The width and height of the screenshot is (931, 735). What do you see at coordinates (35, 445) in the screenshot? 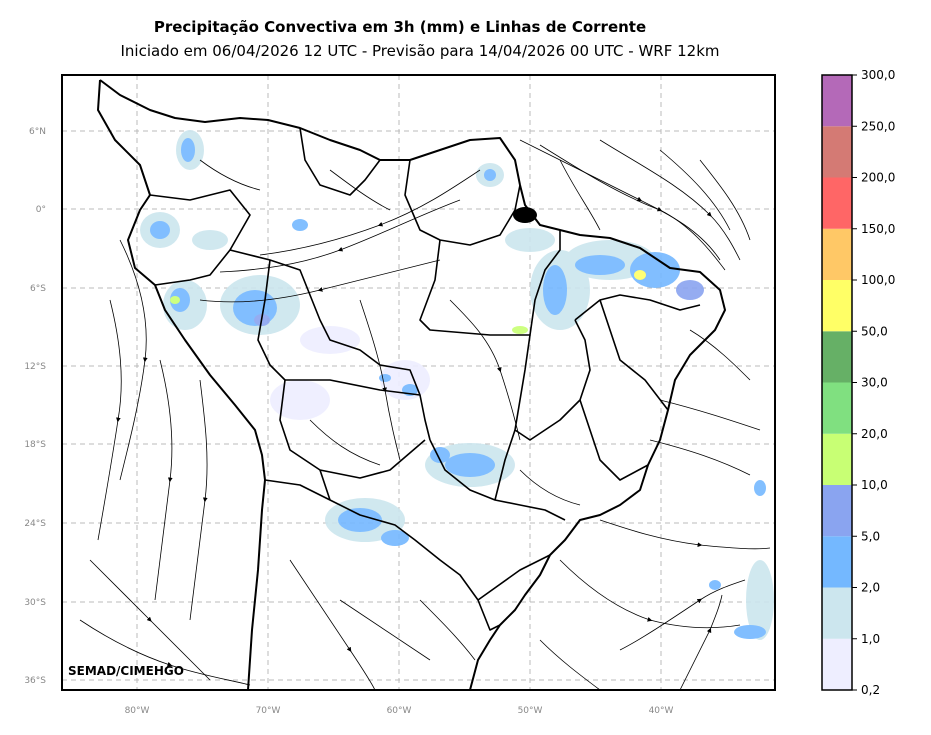
I see `lat-tick-label: 18°S` at bounding box center [35, 445].